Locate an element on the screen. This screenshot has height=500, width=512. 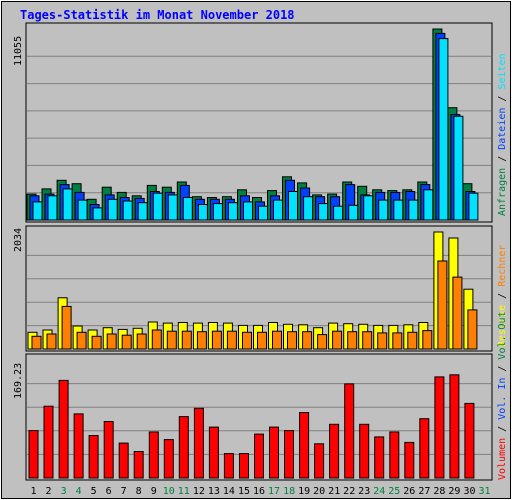
x-tick-label-day-13: 13 is located at coordinates (214, 491).